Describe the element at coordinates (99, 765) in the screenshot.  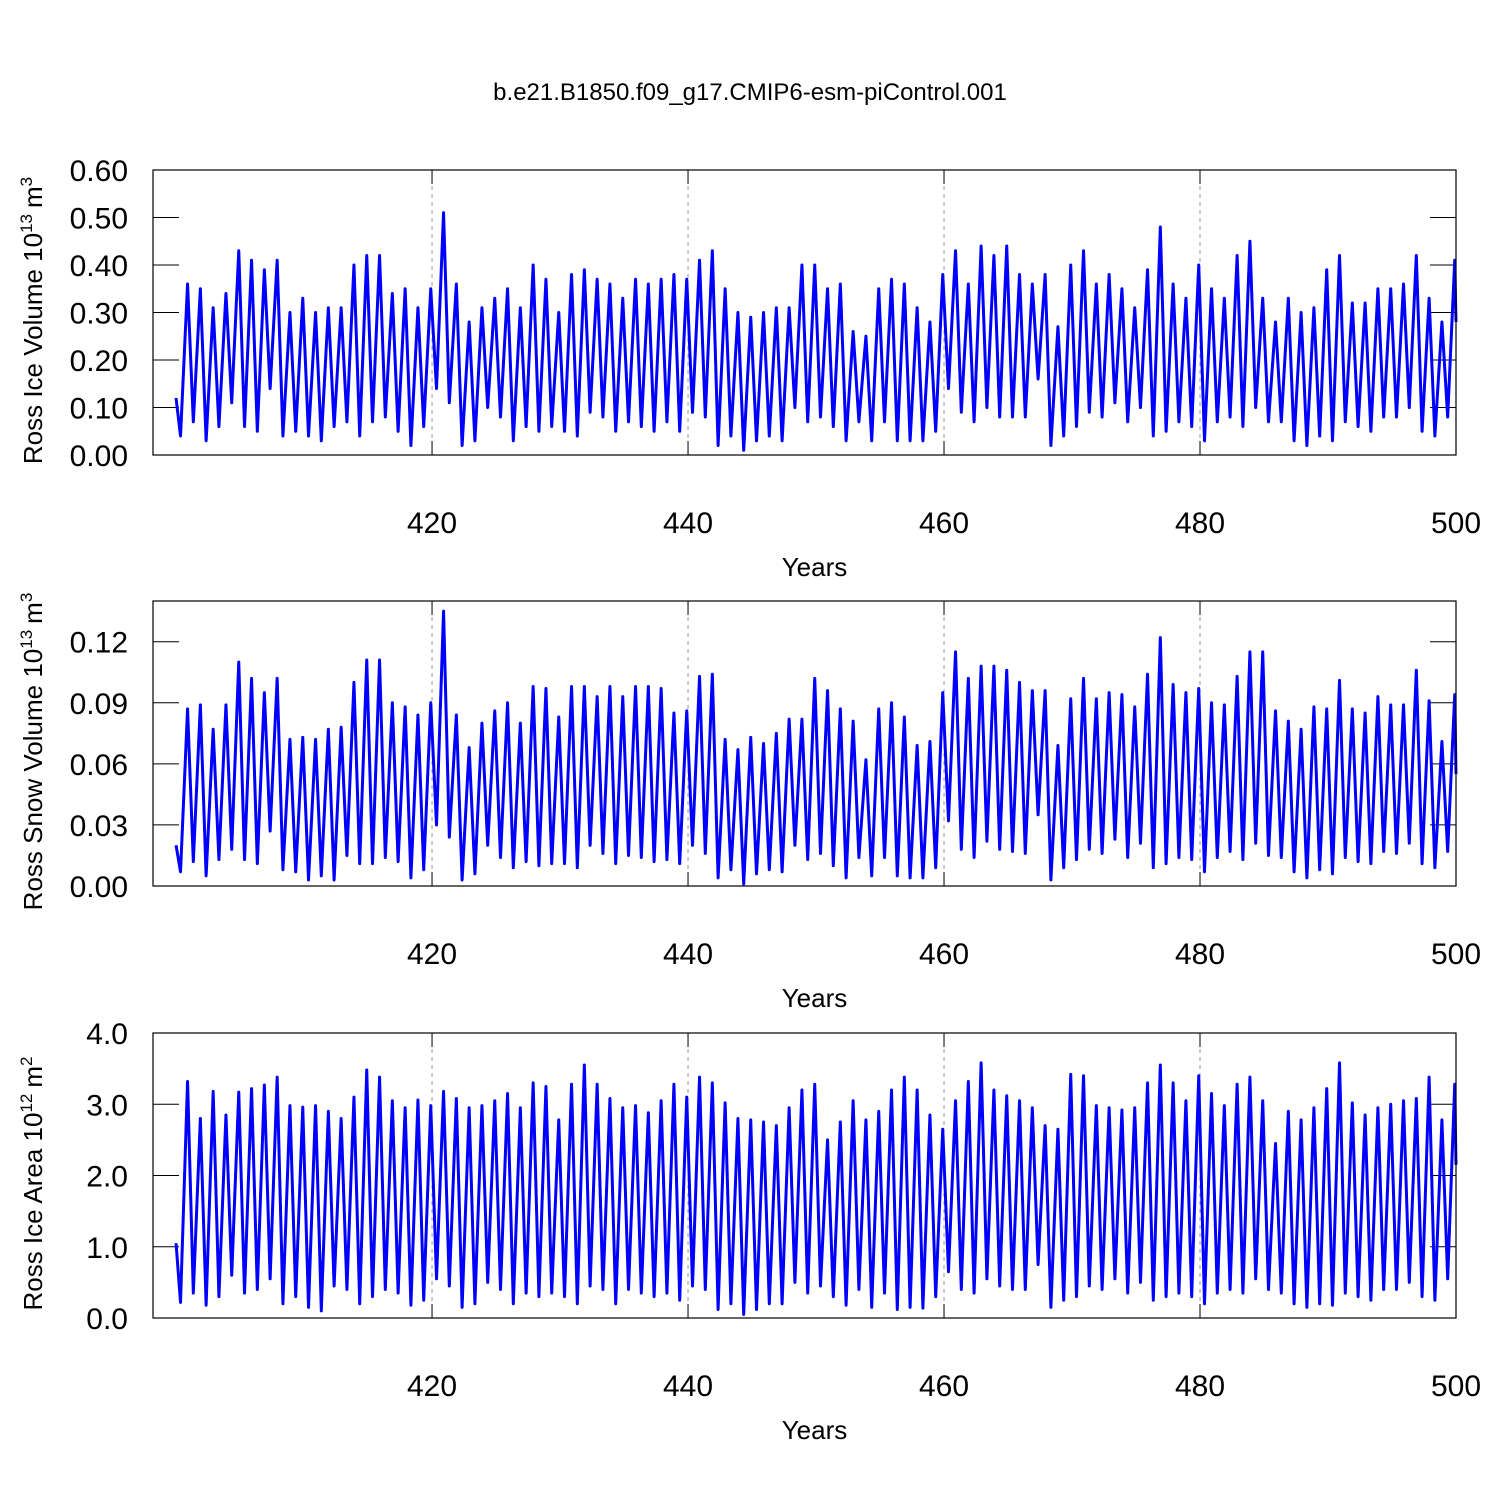
I see `y-tick-label: 0.06` at that location.